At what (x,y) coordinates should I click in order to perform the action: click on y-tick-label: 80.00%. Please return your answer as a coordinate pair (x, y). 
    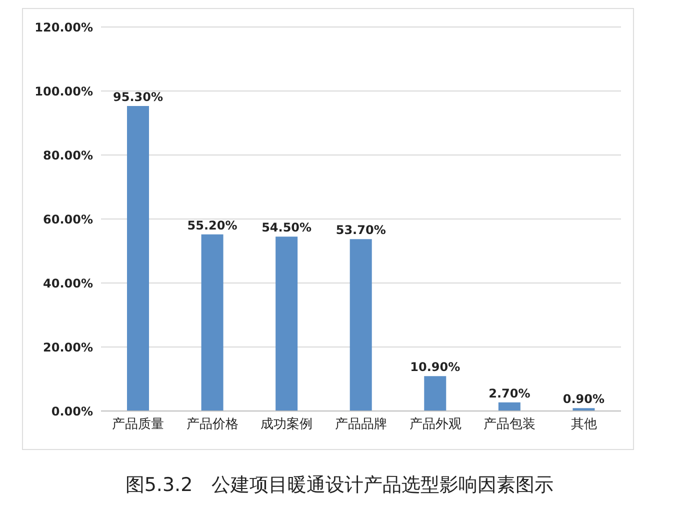
    Looking at the image, I should click on (68, 155).